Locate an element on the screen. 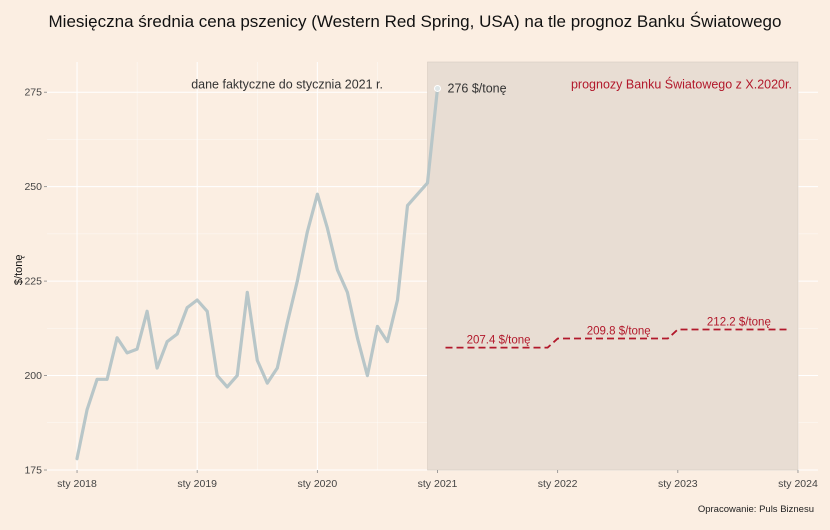 This screenshot has height=530, width=830. forecast-note: prognozy Banku Światowego z X.2020r. is located at coordinates (681, 83).